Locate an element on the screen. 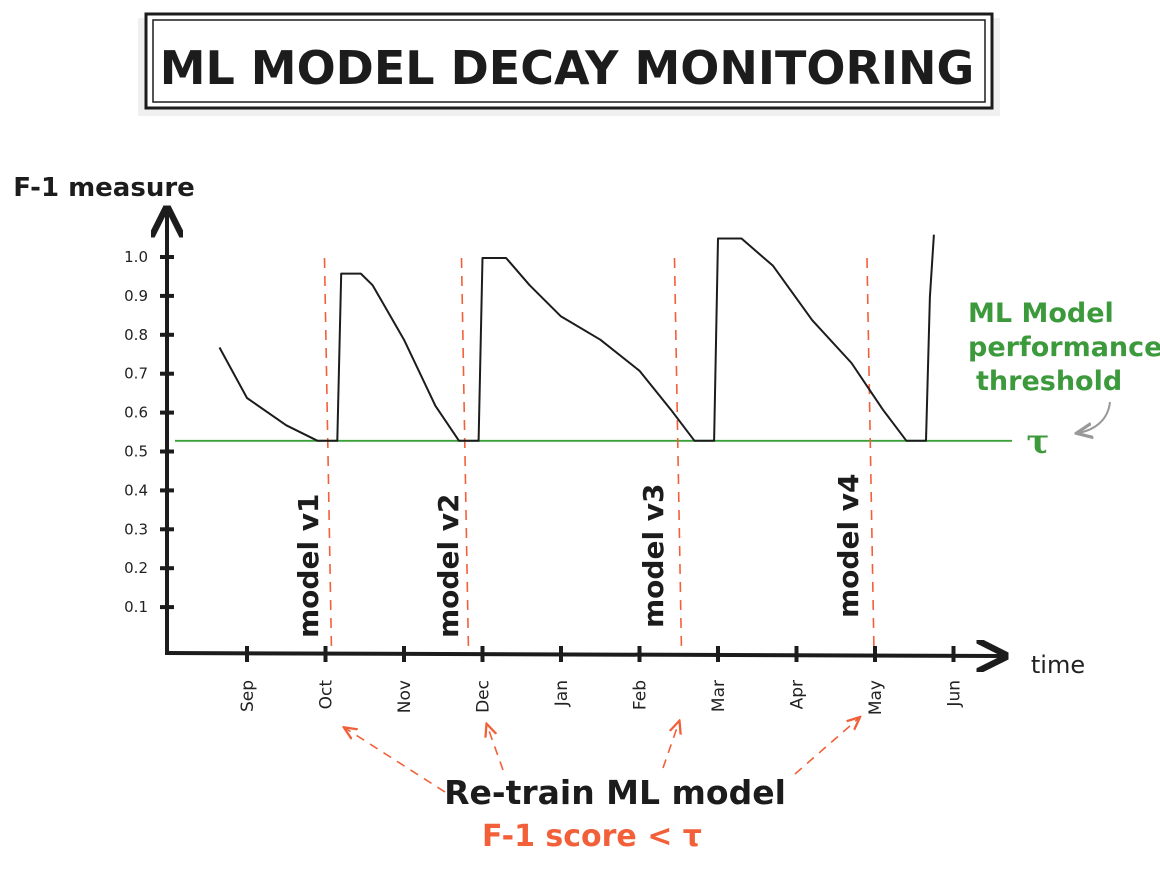  threshold-note-line-2: performance is located at coordinates (1064, 347).